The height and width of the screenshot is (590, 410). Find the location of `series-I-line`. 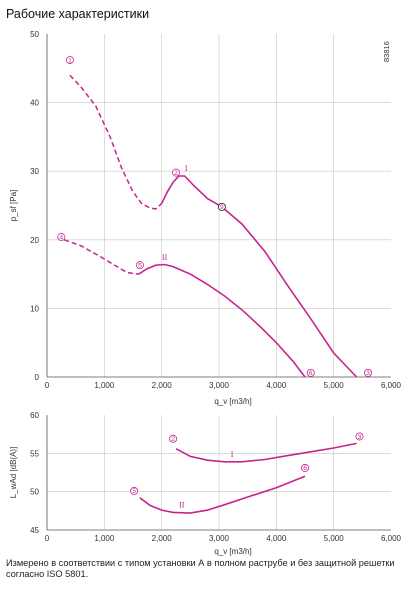

series-I-line is located at coordinates (266, 452).